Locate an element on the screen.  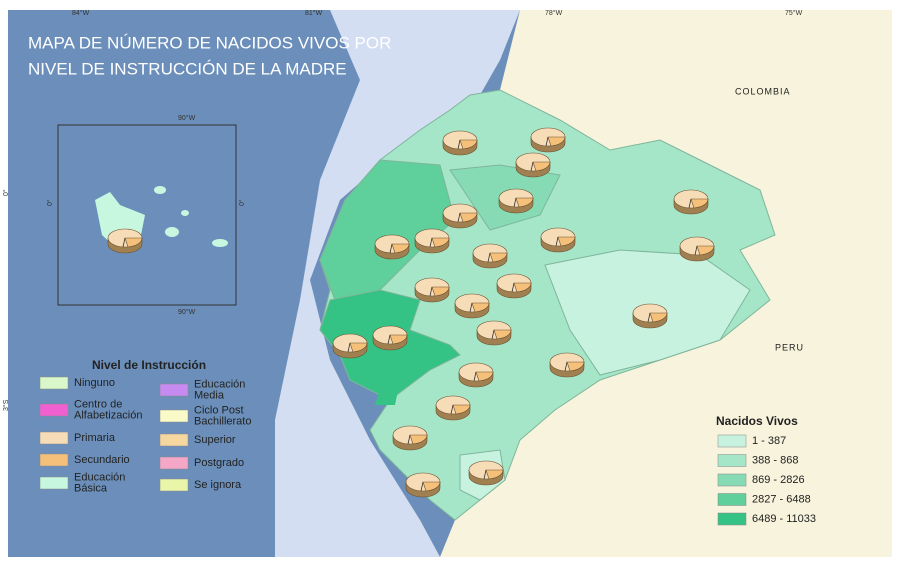
inset-frame is located at coordinates (147, 215).